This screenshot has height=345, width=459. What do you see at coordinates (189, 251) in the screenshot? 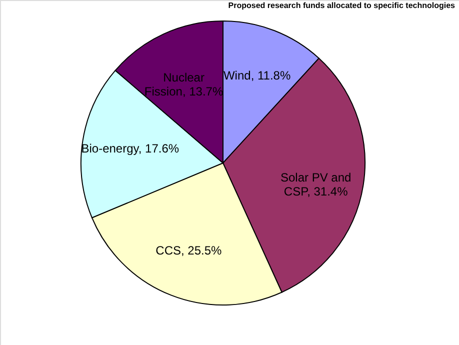
I see `slice-label: CCS, 25.5%` at bounding box center [189, 251].